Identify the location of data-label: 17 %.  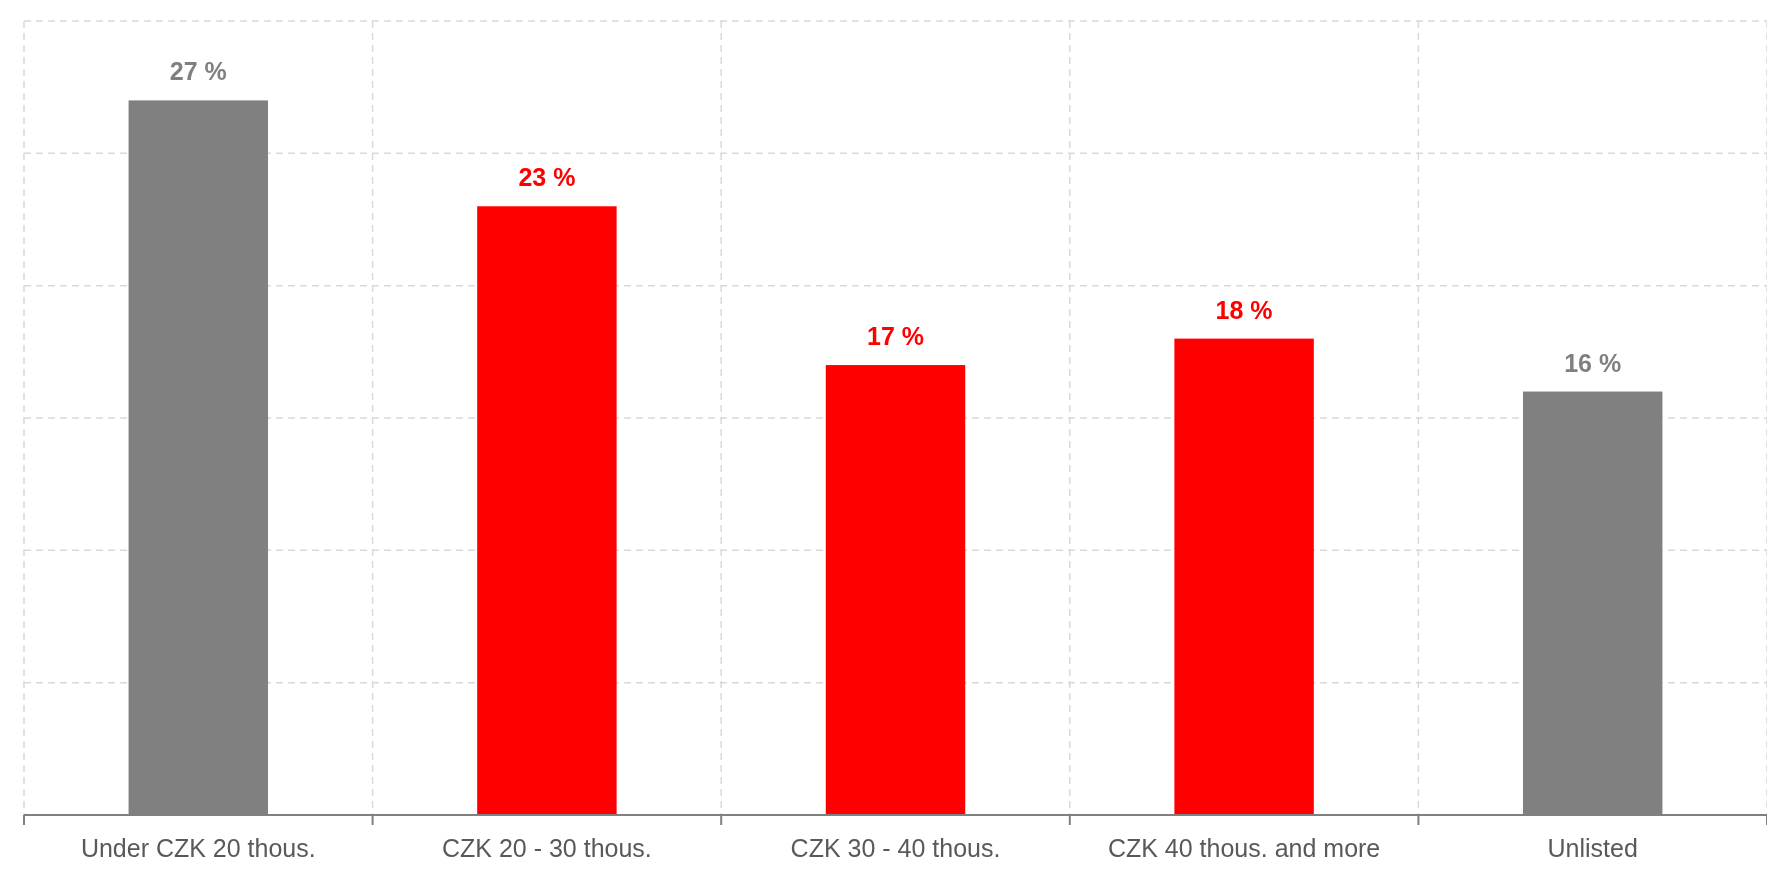
(895, 336).